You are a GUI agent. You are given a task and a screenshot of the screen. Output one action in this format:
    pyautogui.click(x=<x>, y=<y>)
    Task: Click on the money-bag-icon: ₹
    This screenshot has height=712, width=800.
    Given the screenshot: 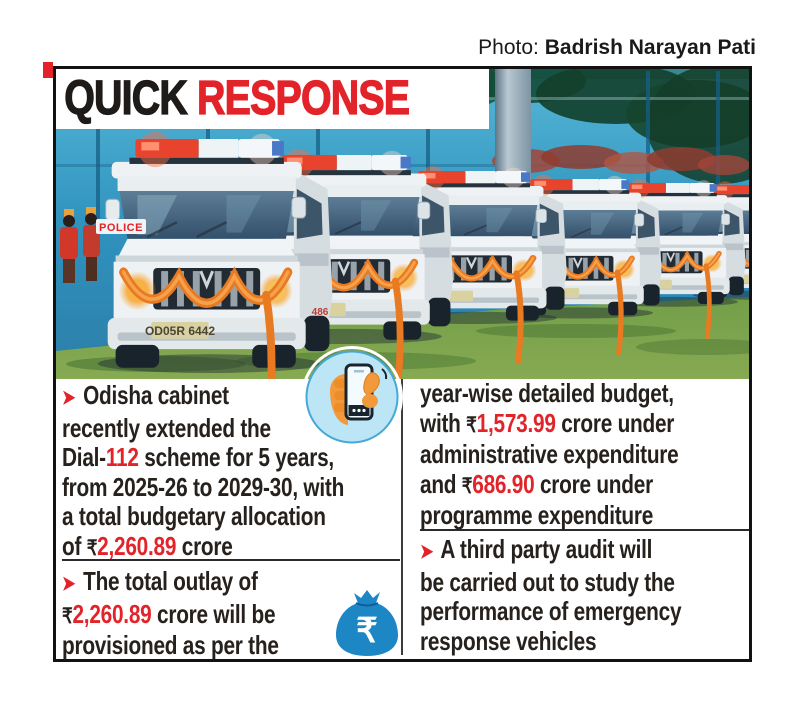 What is the action you would take?
    pyautogui.click(x=367, y=621)
    